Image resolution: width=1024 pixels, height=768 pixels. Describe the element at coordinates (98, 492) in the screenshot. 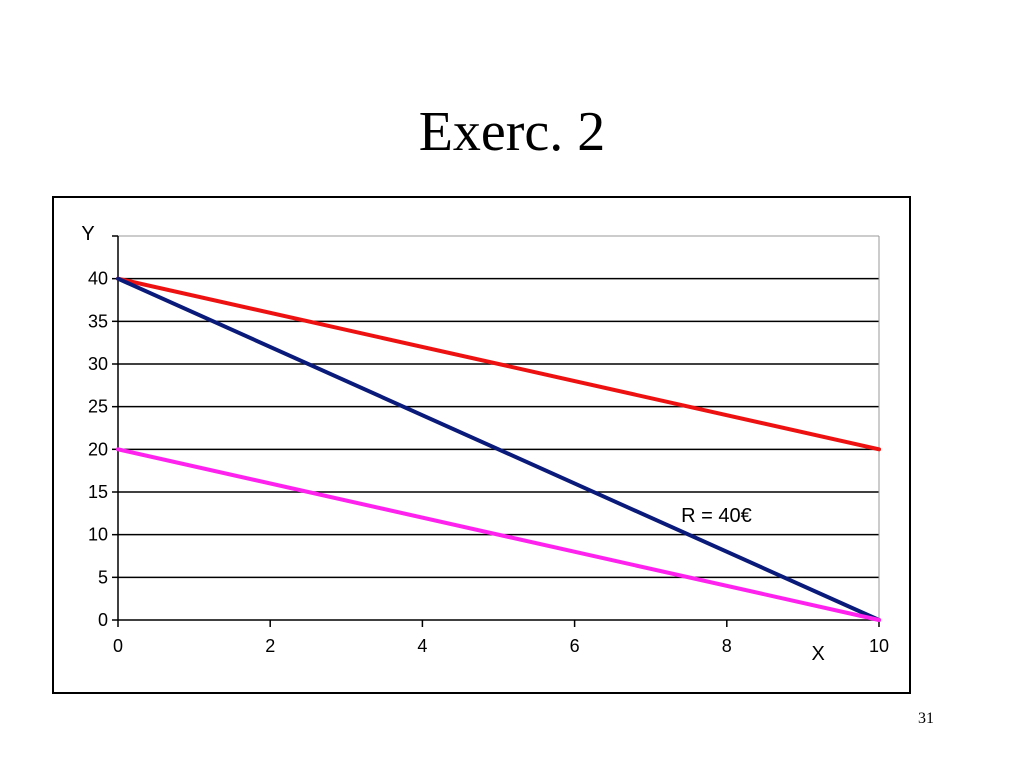

I see `y-tick-label: 15` at that location.